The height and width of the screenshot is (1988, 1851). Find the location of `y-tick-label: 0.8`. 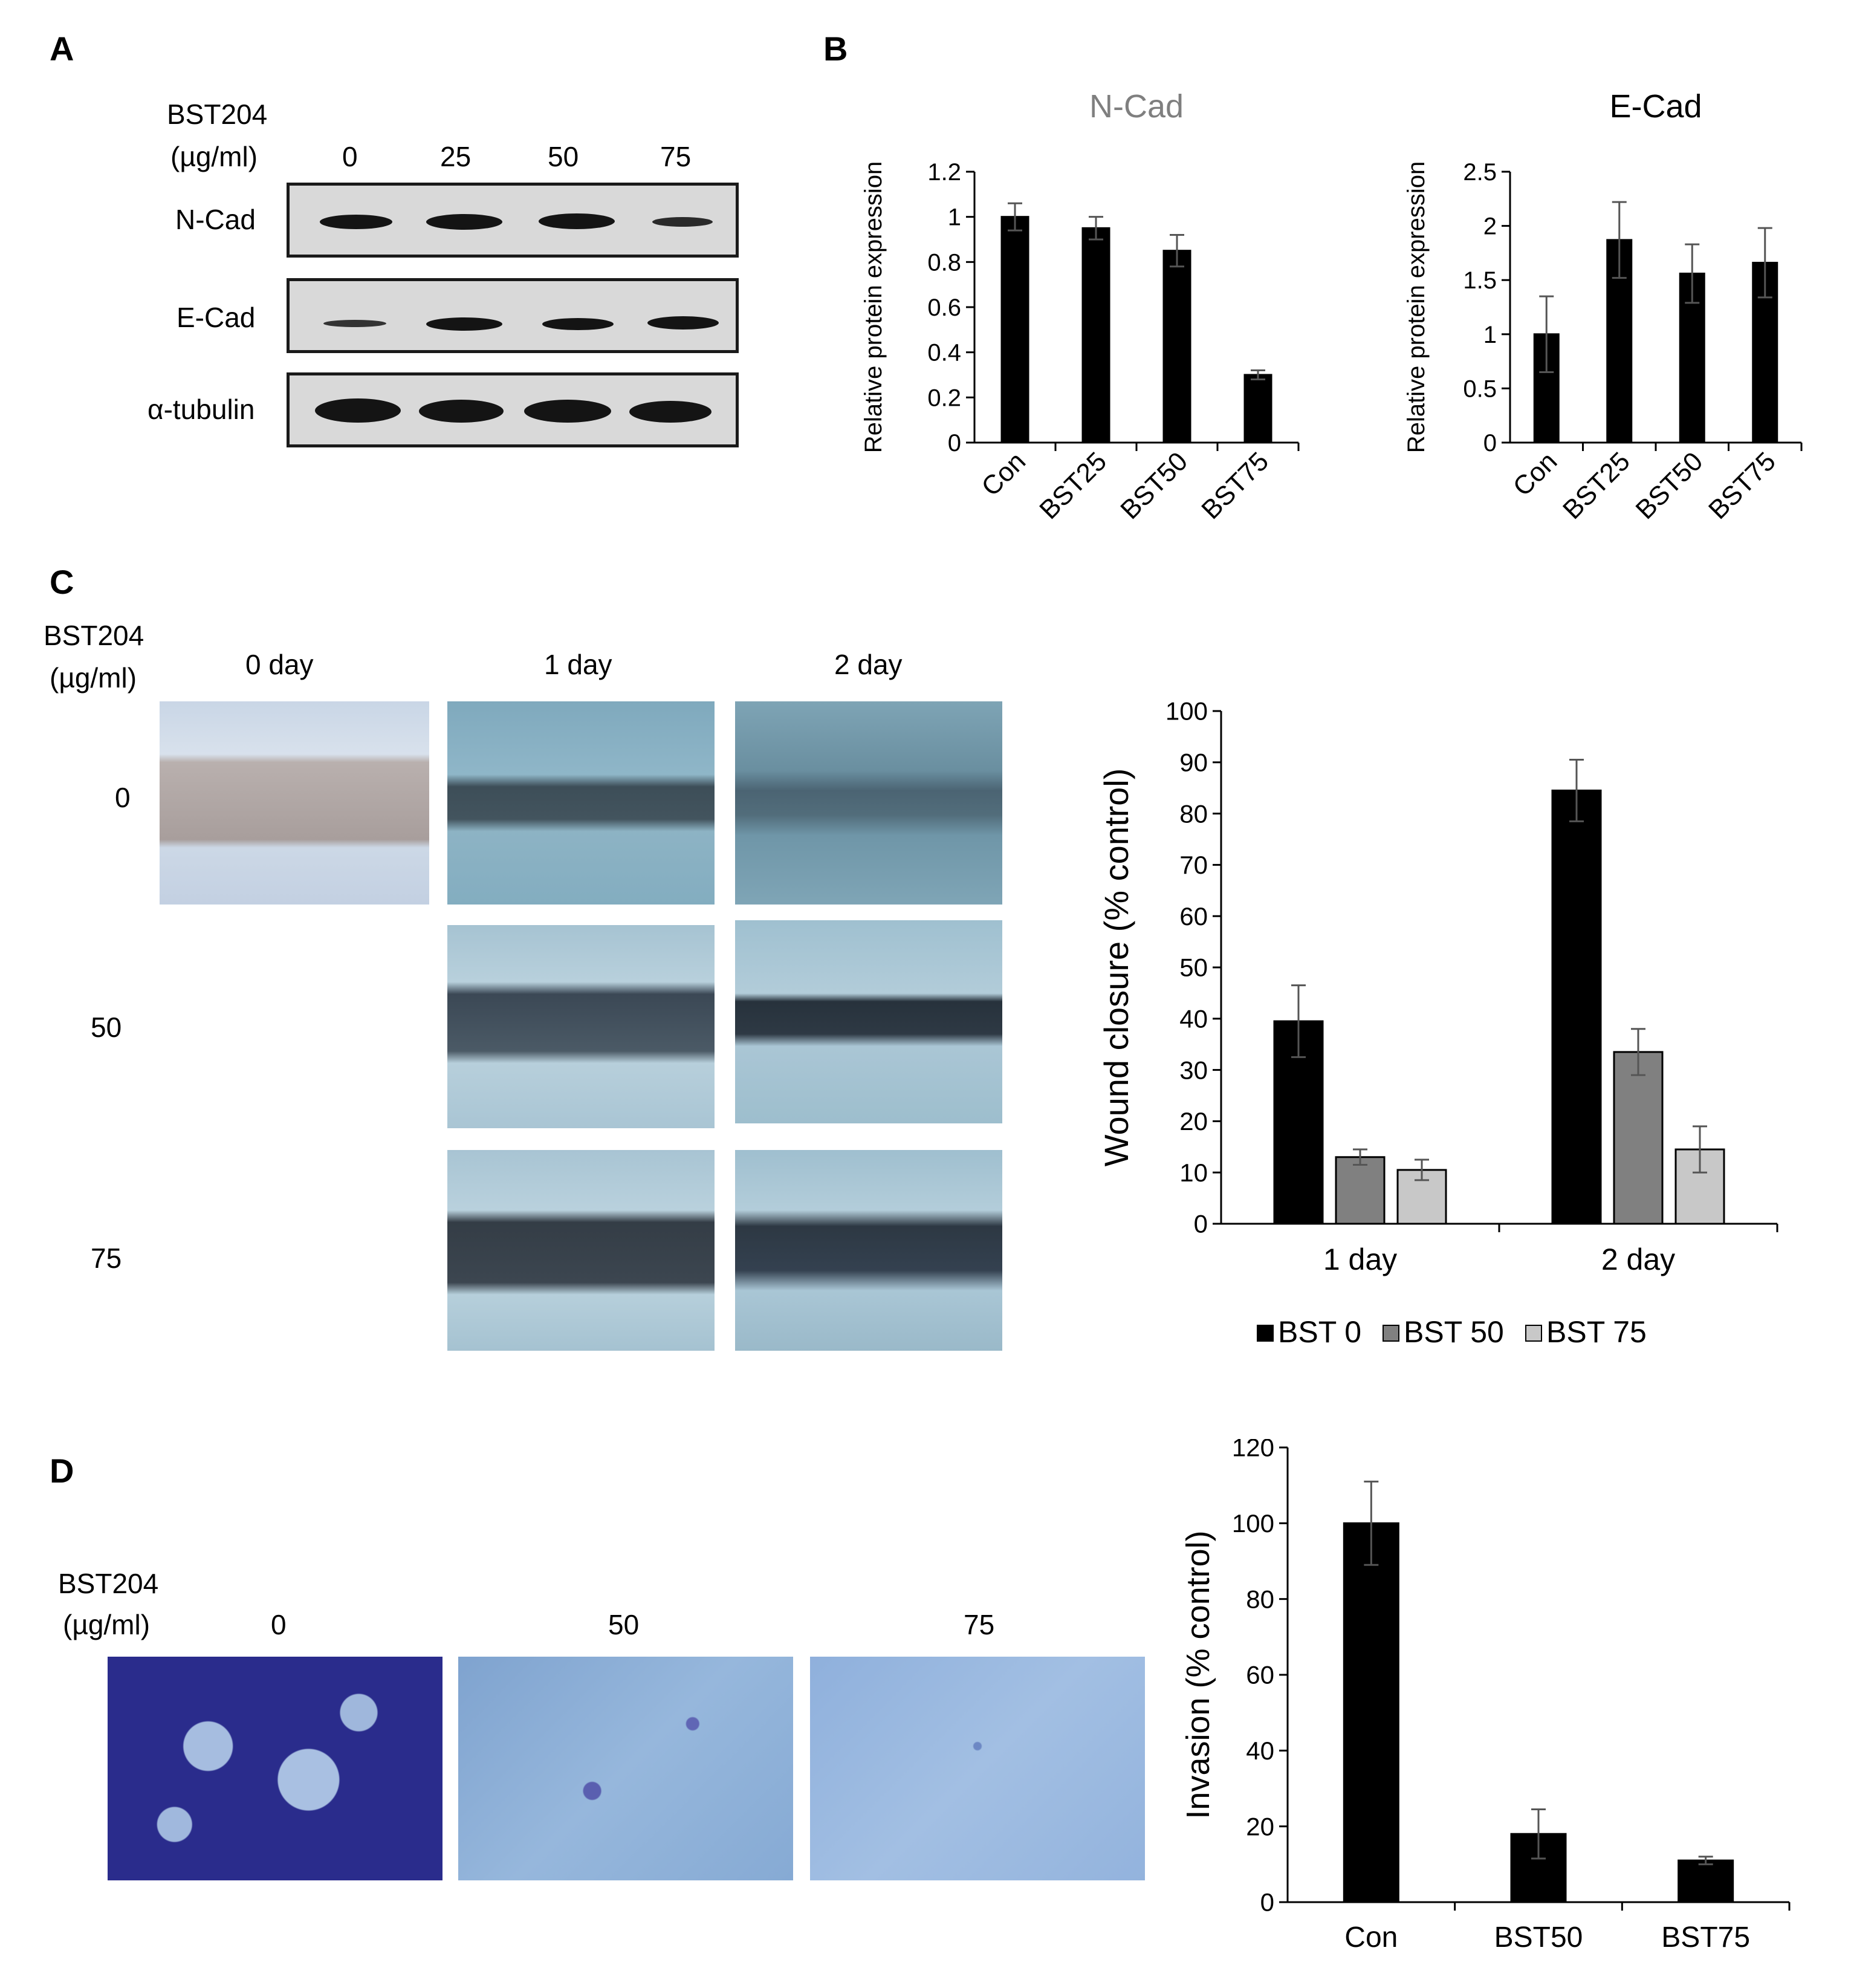

y-tick-label: 0.8 is located at coordinates (944, 262).